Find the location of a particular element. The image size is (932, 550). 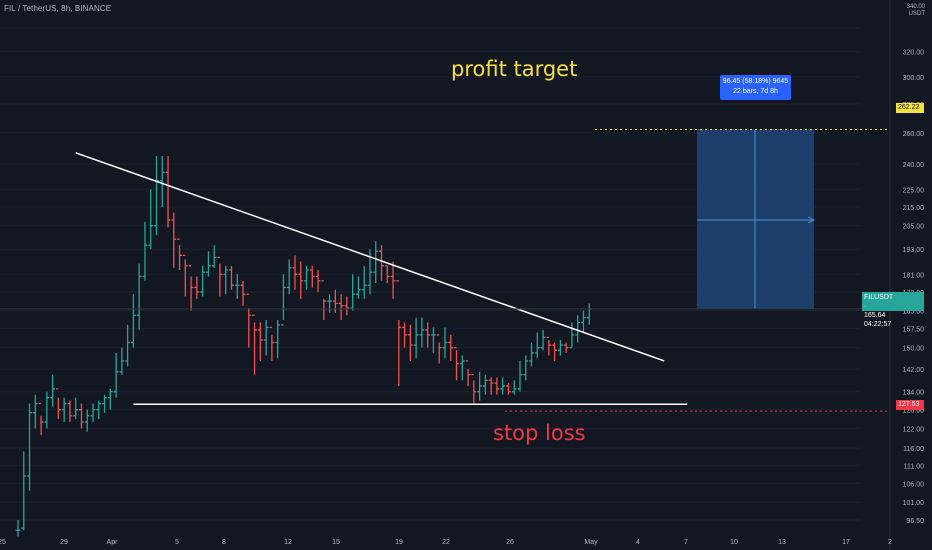

price-tick-label: 181.00 is located at coordinates (914, 275).